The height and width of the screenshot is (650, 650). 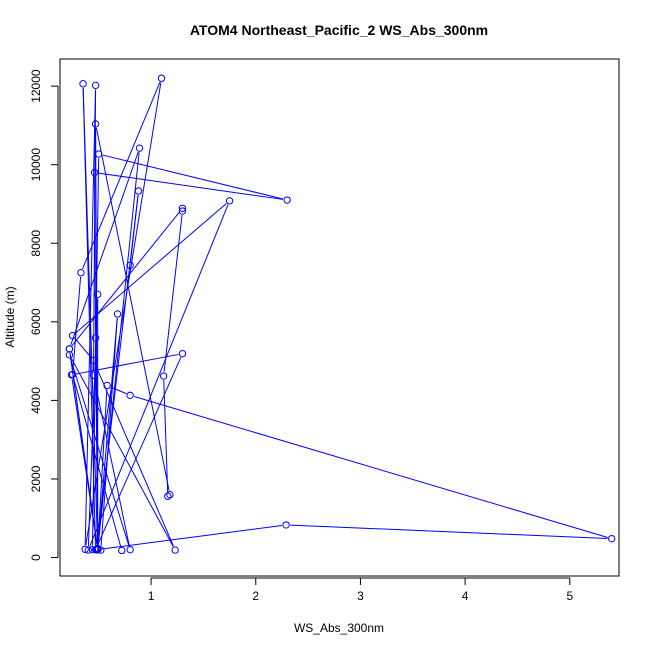 What do you see at coordinates (36, 557) in the screenshot?
I see `y-tick-label: 0` at bounding box center [36, 557].